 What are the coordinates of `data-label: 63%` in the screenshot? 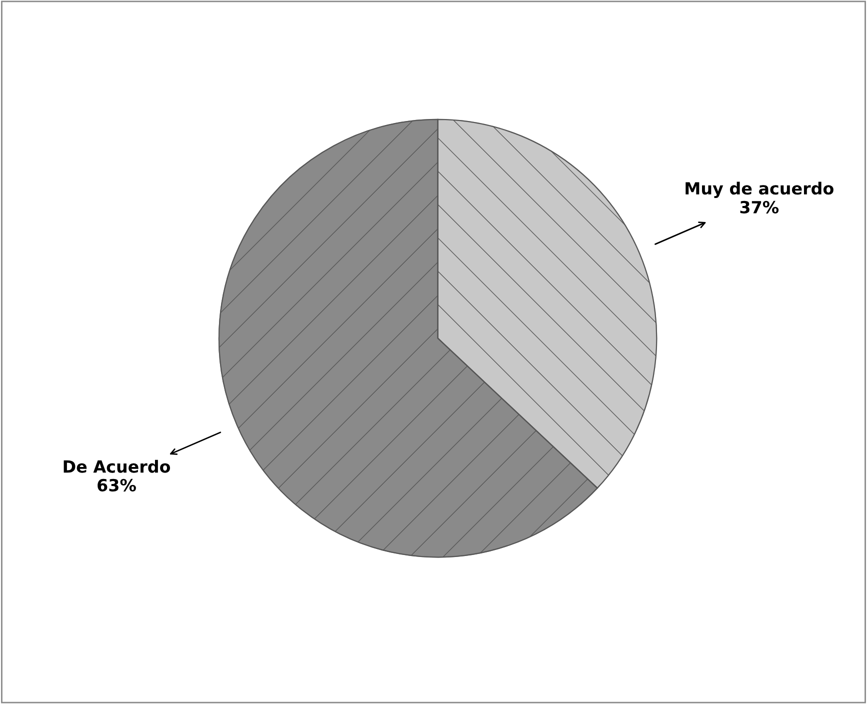 It's located at (117, 485).